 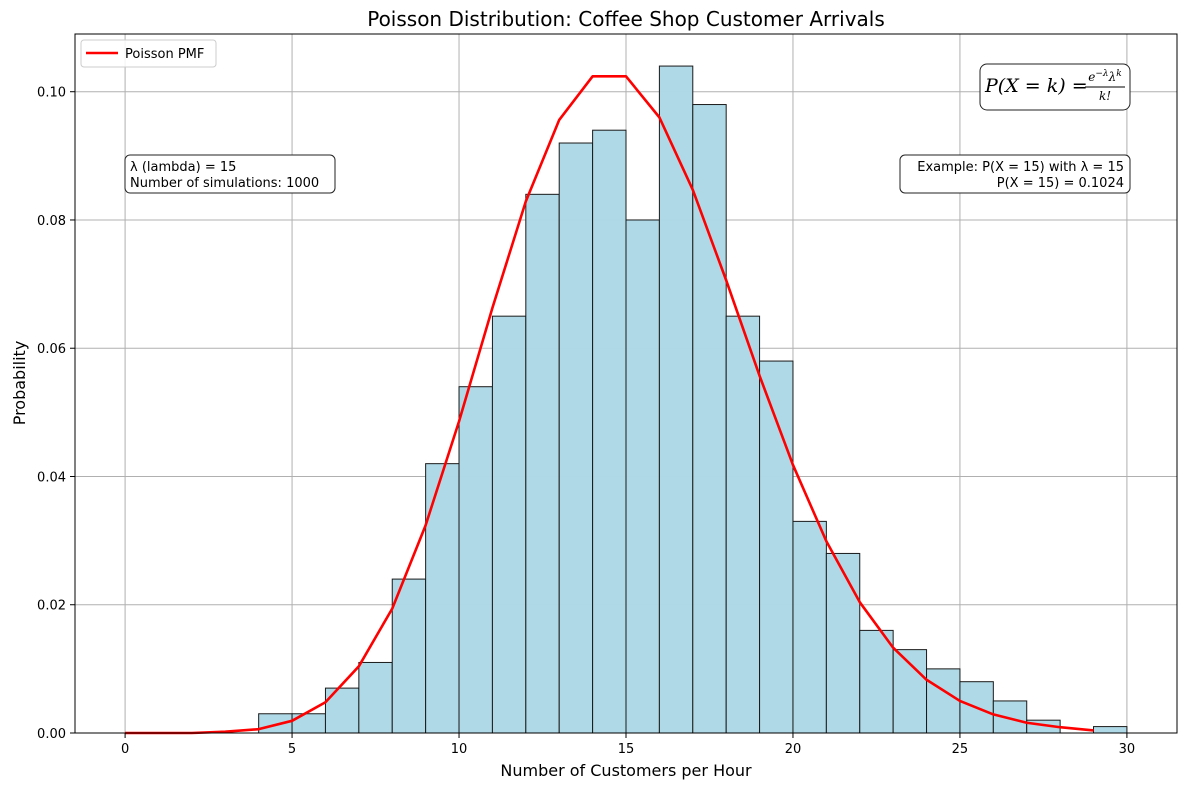 What do you see at coordinates (164, 54) in the screenshot?
I see `legend-label-poisson-pmf: Poisson PMF` at bounding box center [164, 54].